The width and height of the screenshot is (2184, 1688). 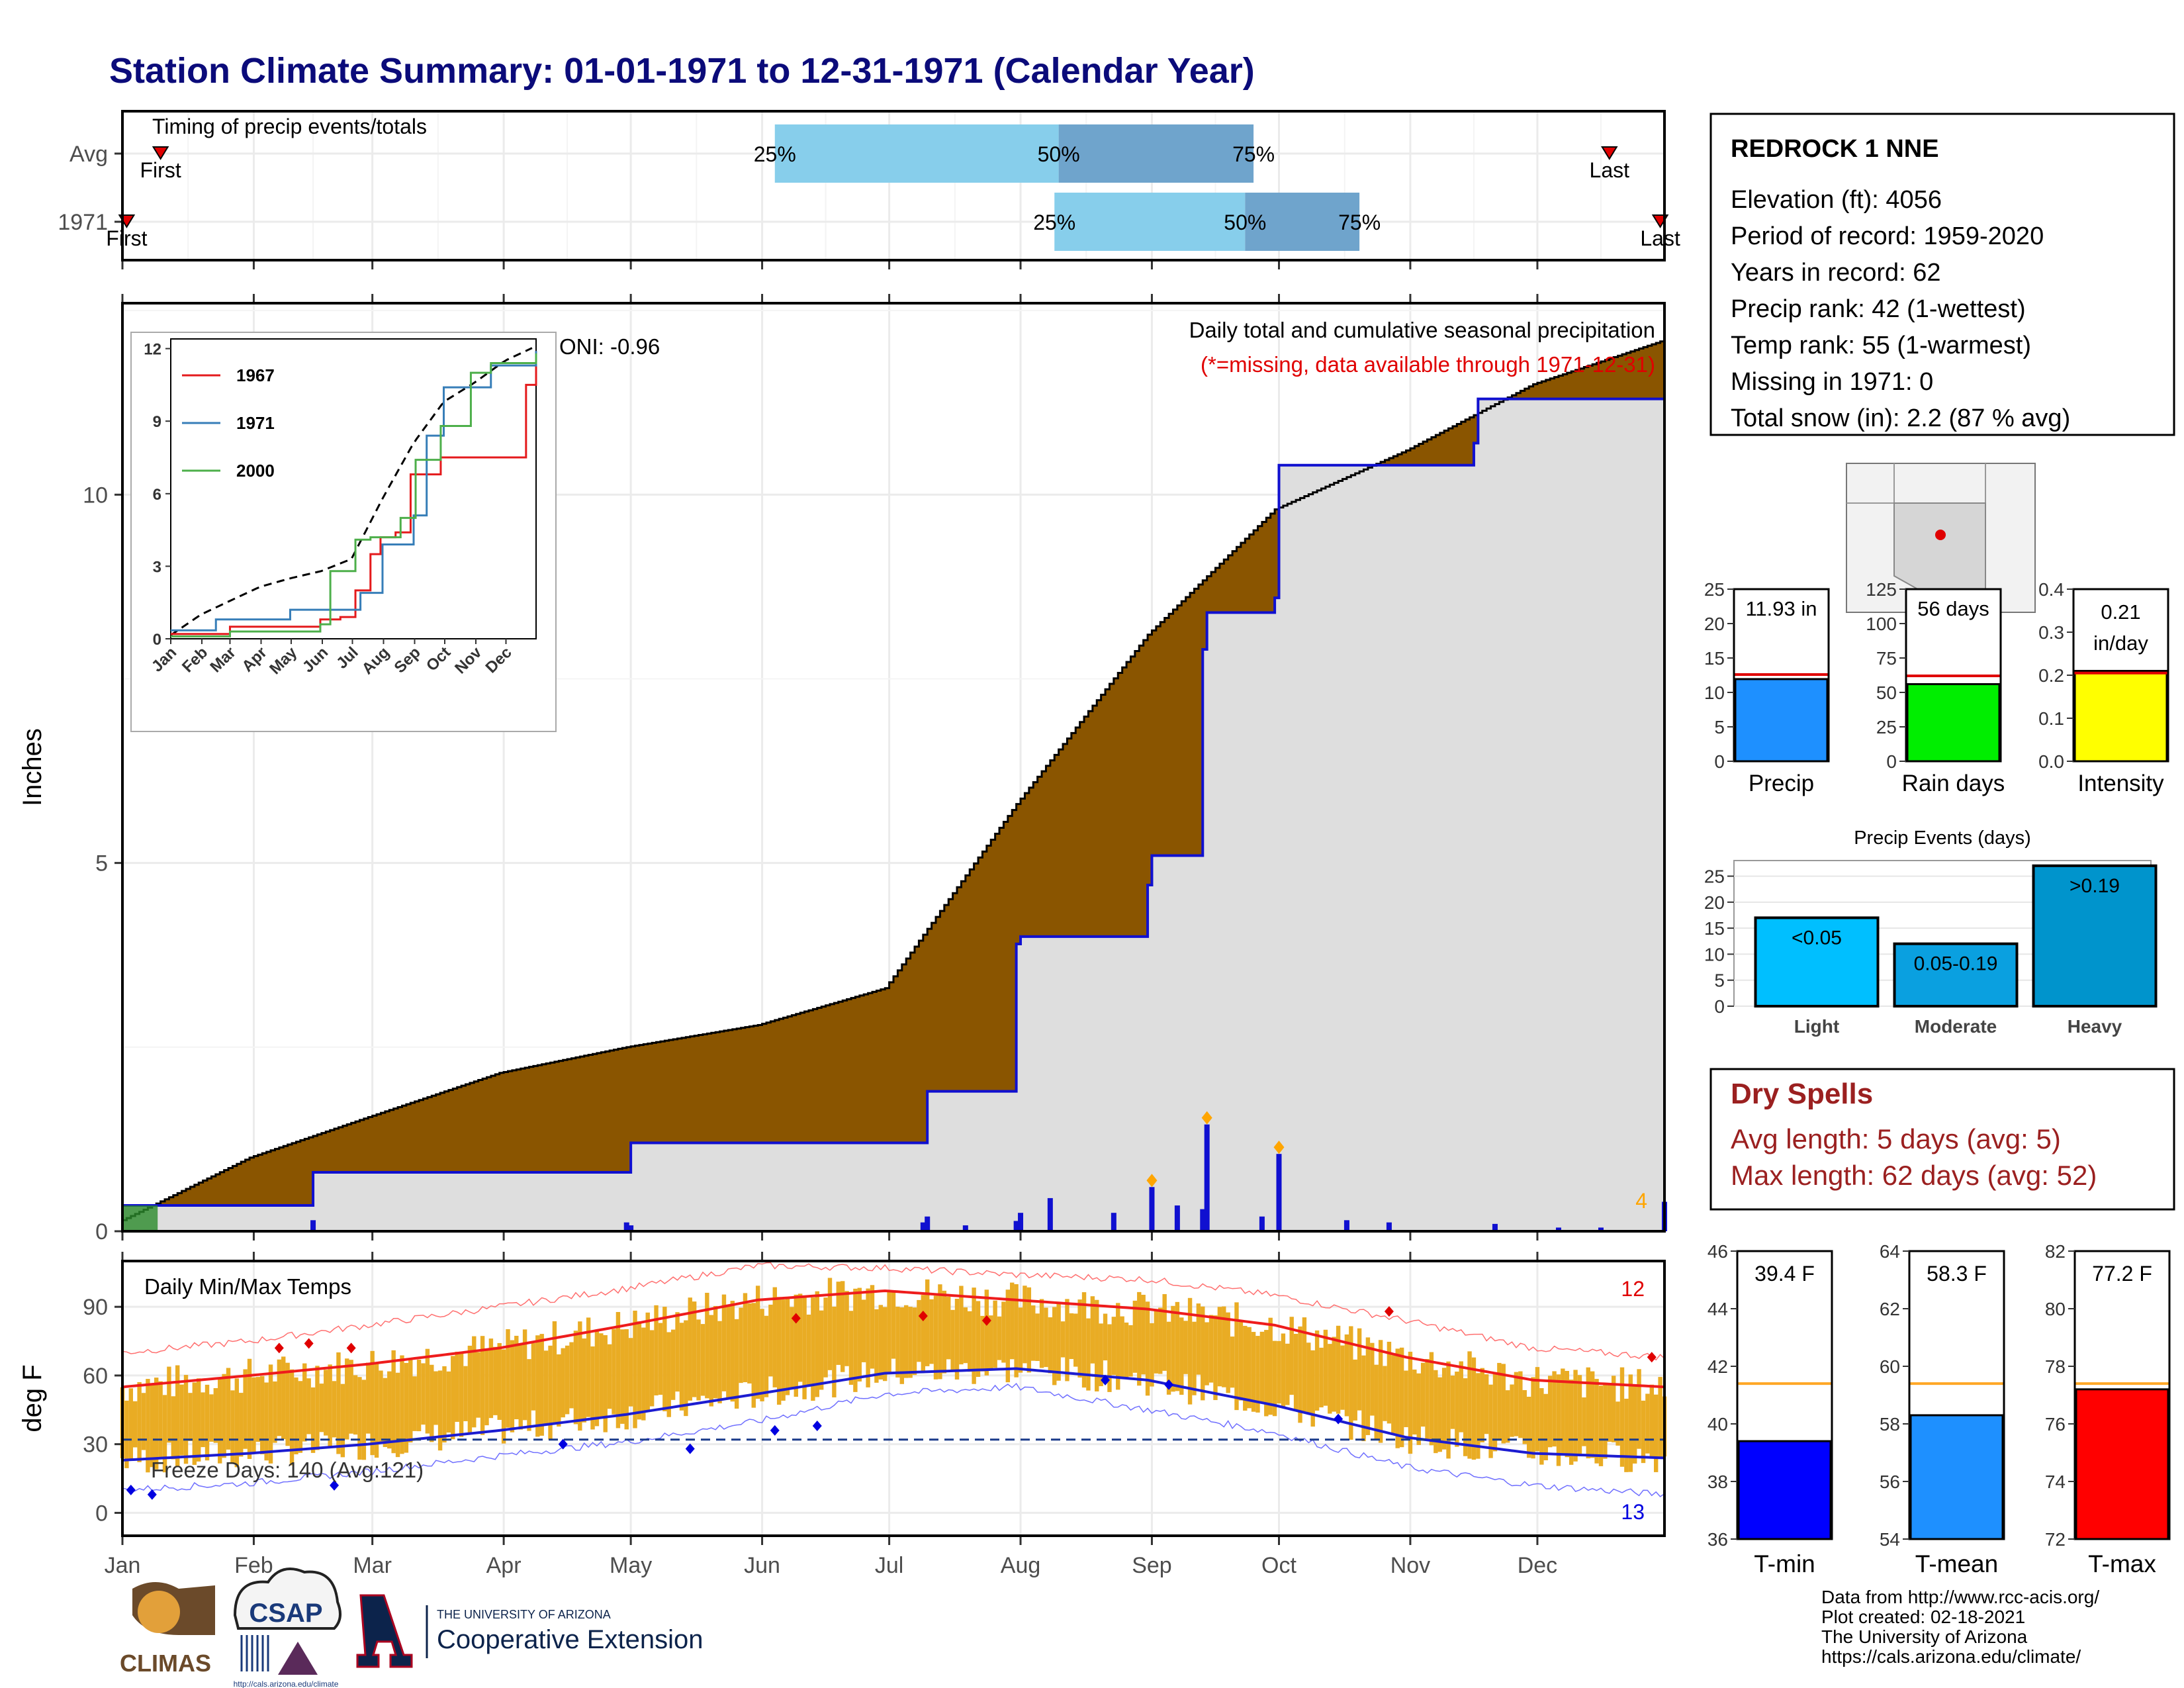 What do you see at coordinates (1641, 1201) in the screenshot?
I see `precip-corner-count: 4` at bounding box center [1641, 1201].